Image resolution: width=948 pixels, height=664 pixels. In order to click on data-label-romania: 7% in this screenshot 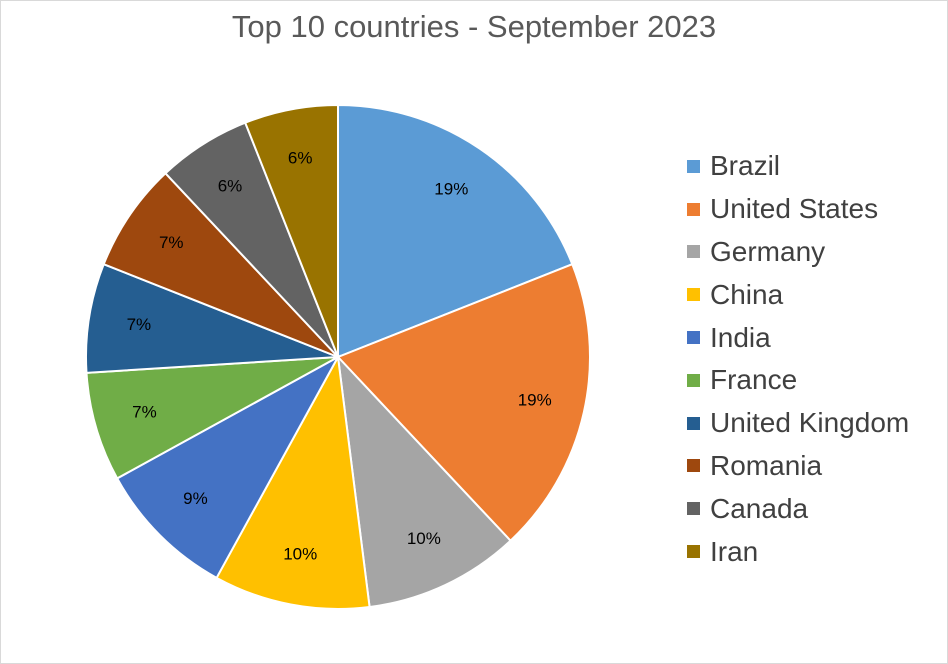, I will do `click(171, 242)`.